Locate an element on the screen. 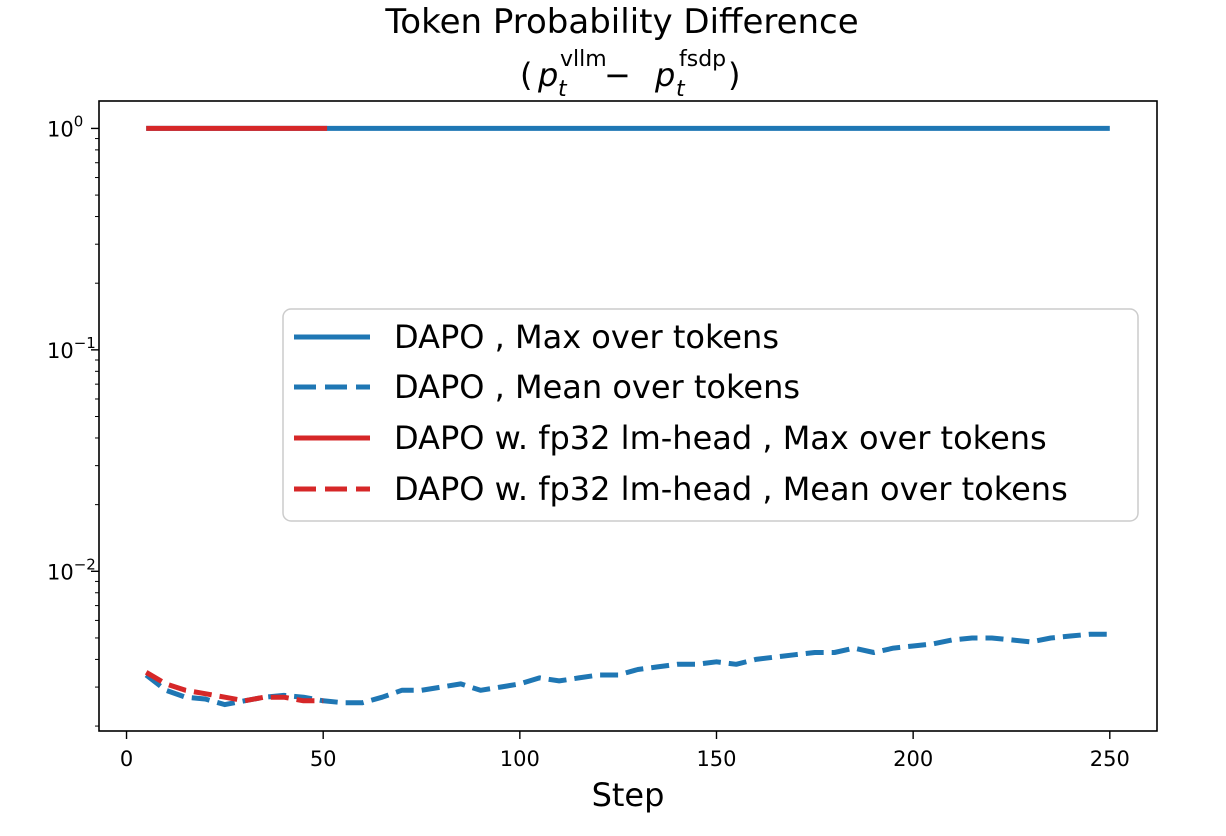  subtitle-minus: − is located at coordinates (617, 75).